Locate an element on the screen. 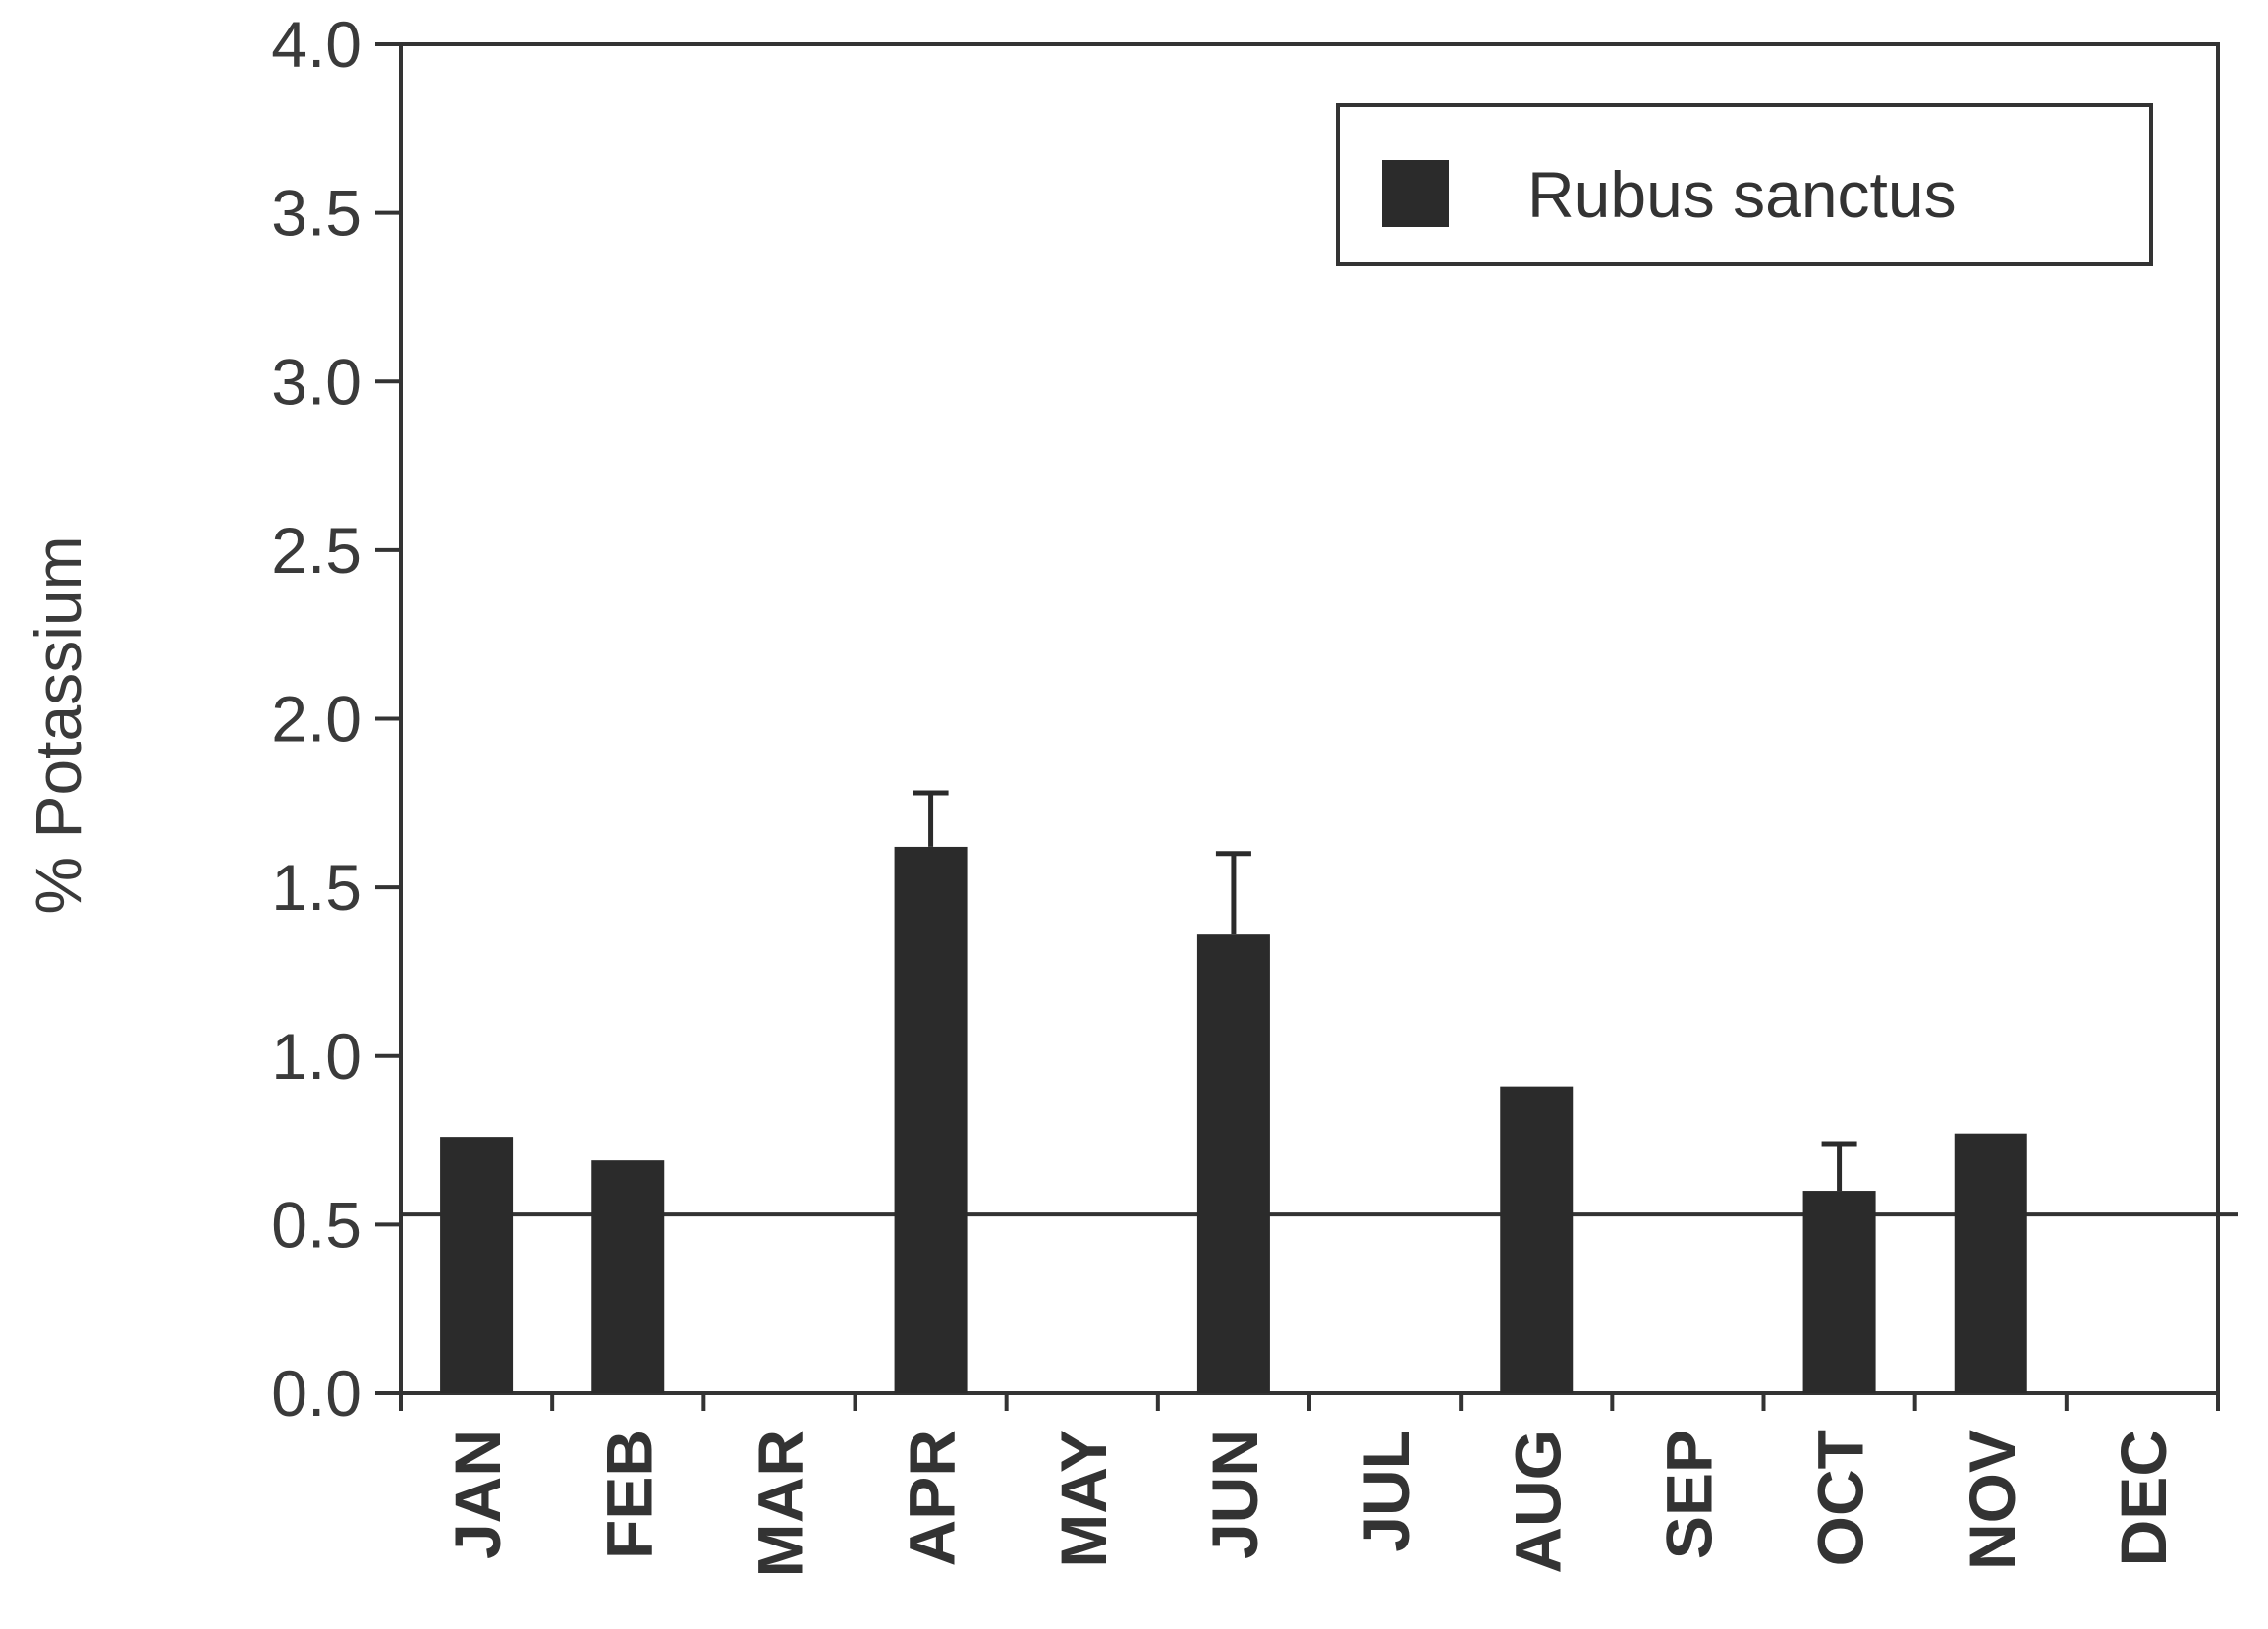 Image resolution: width=2268 pixels, height=1629 pixels. y-tick-label: 2.5 is located at coordinates (316, 550).